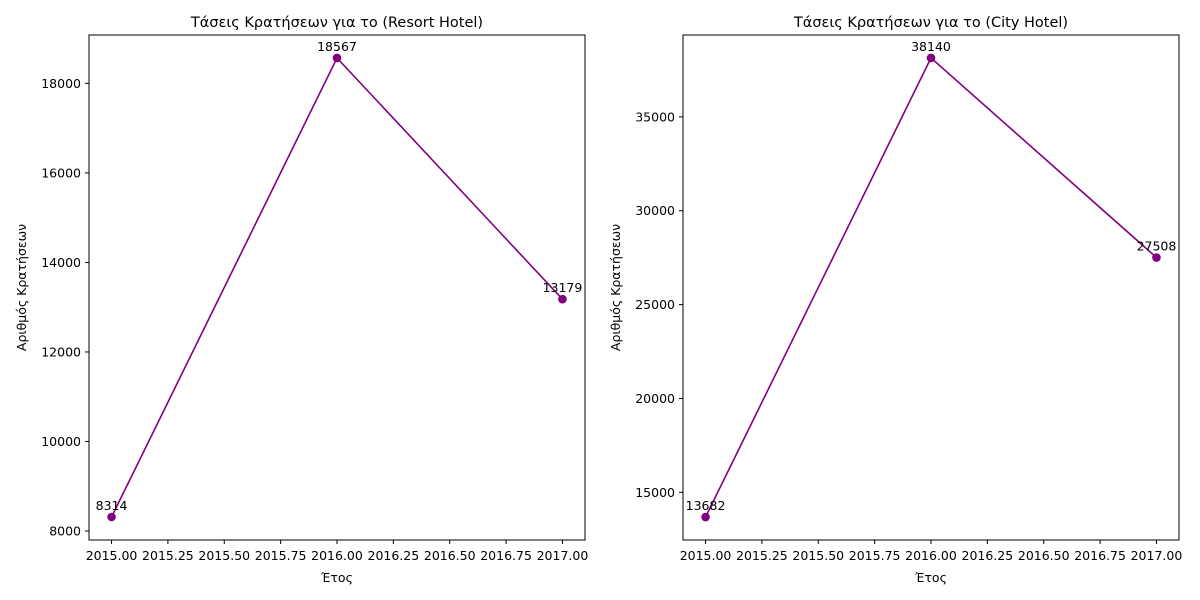 The image size is (1200, 600). Describe the element at coordinates (655, 116) in the screenshot. I see `y-tick-label: 35000` at that location.